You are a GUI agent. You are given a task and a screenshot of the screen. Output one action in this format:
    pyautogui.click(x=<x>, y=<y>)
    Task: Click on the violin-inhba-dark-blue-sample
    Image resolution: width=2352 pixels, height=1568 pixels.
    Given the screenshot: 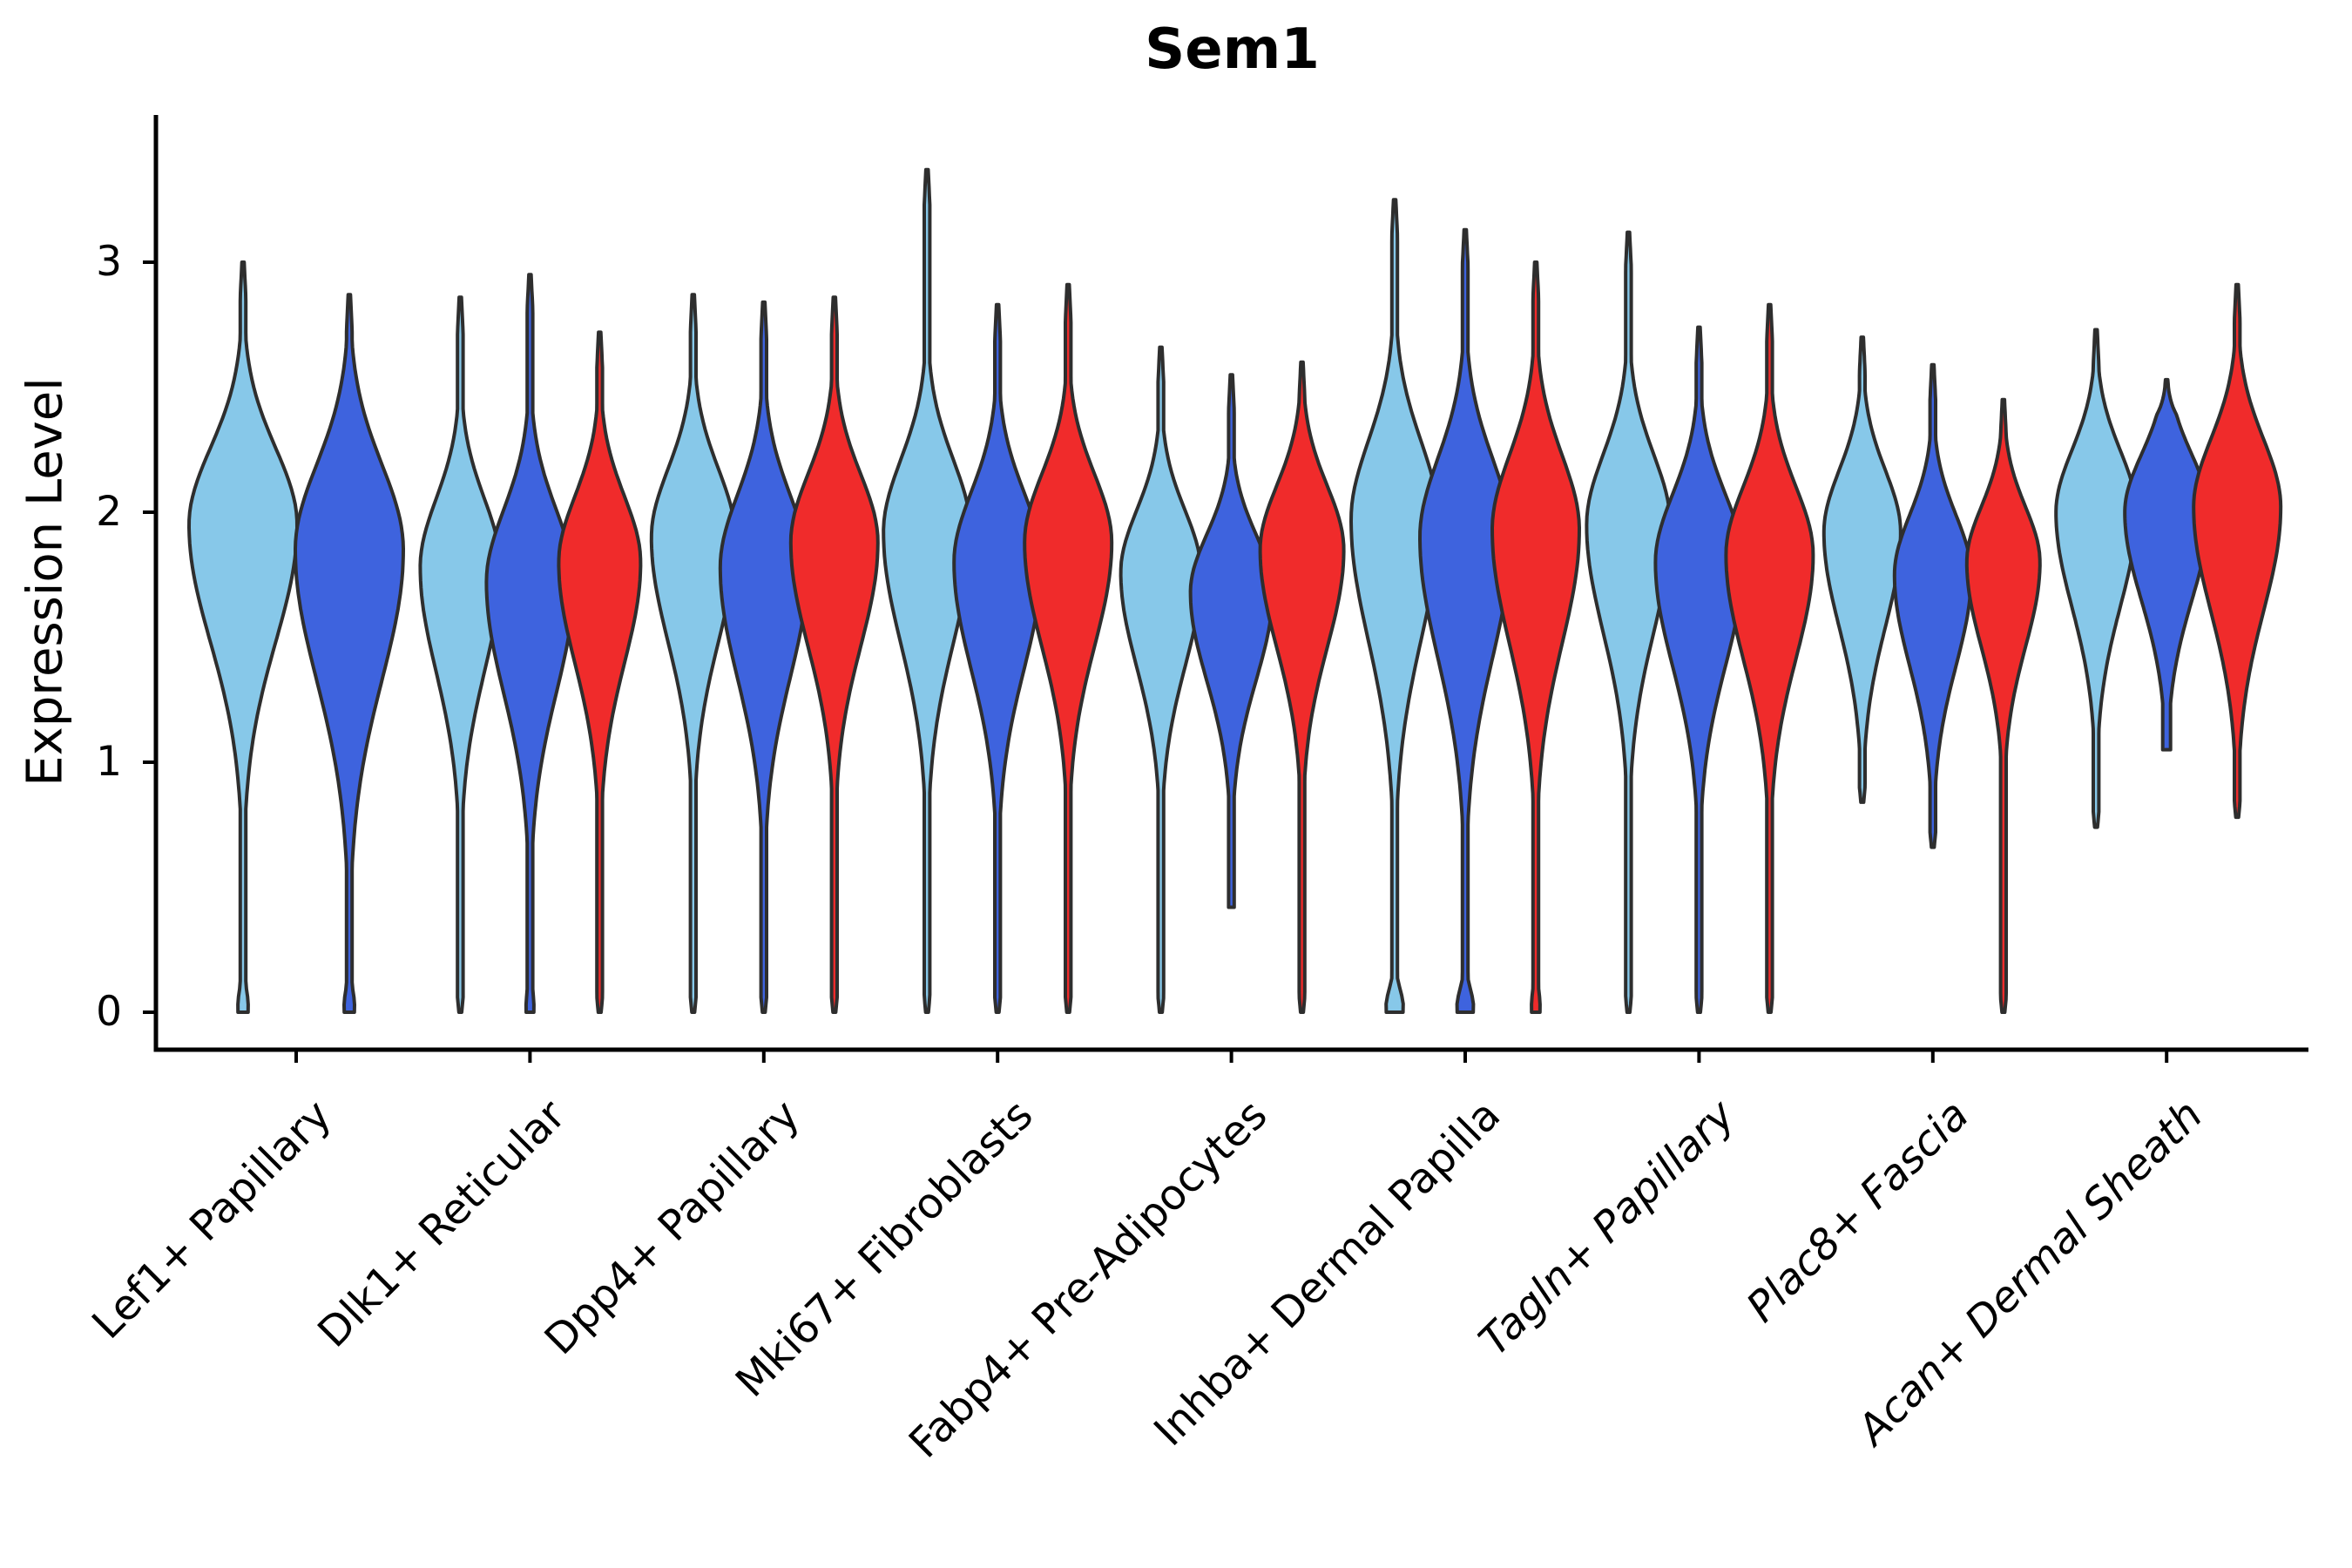 What is the action you would take?
    pyautogui.click(x=1465, y=620)
    